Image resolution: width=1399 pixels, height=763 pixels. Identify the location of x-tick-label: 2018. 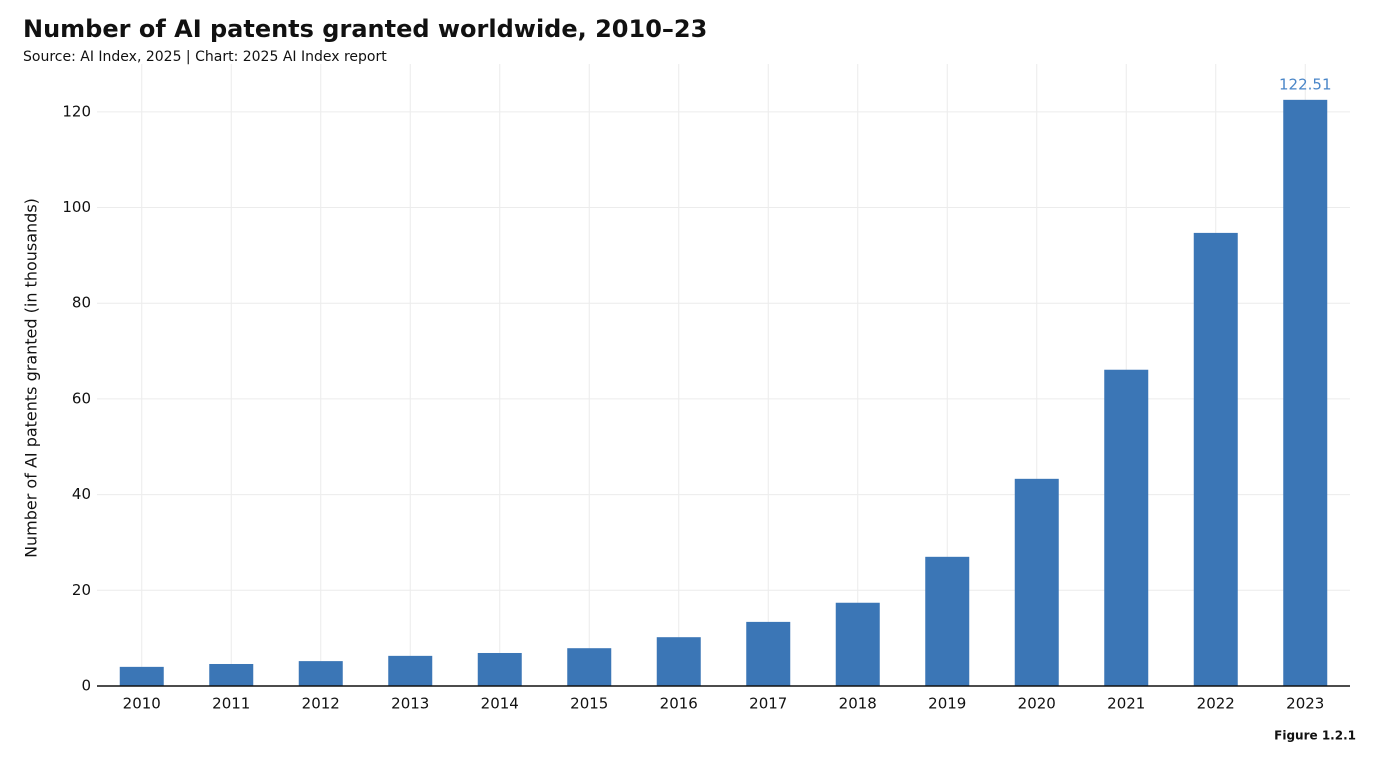
(858, 704).